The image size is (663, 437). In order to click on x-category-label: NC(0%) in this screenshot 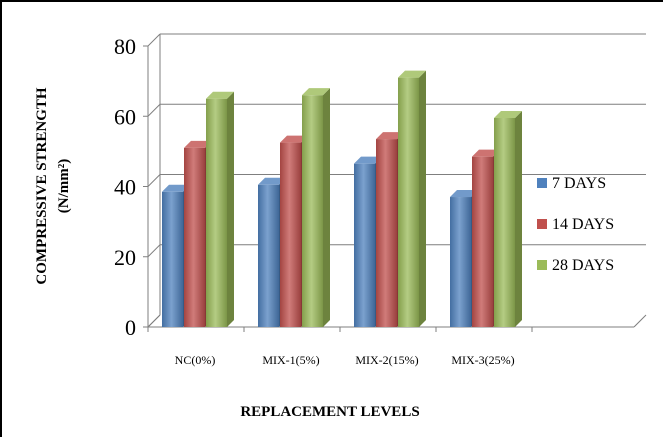, I will do `click(195, 360)`.